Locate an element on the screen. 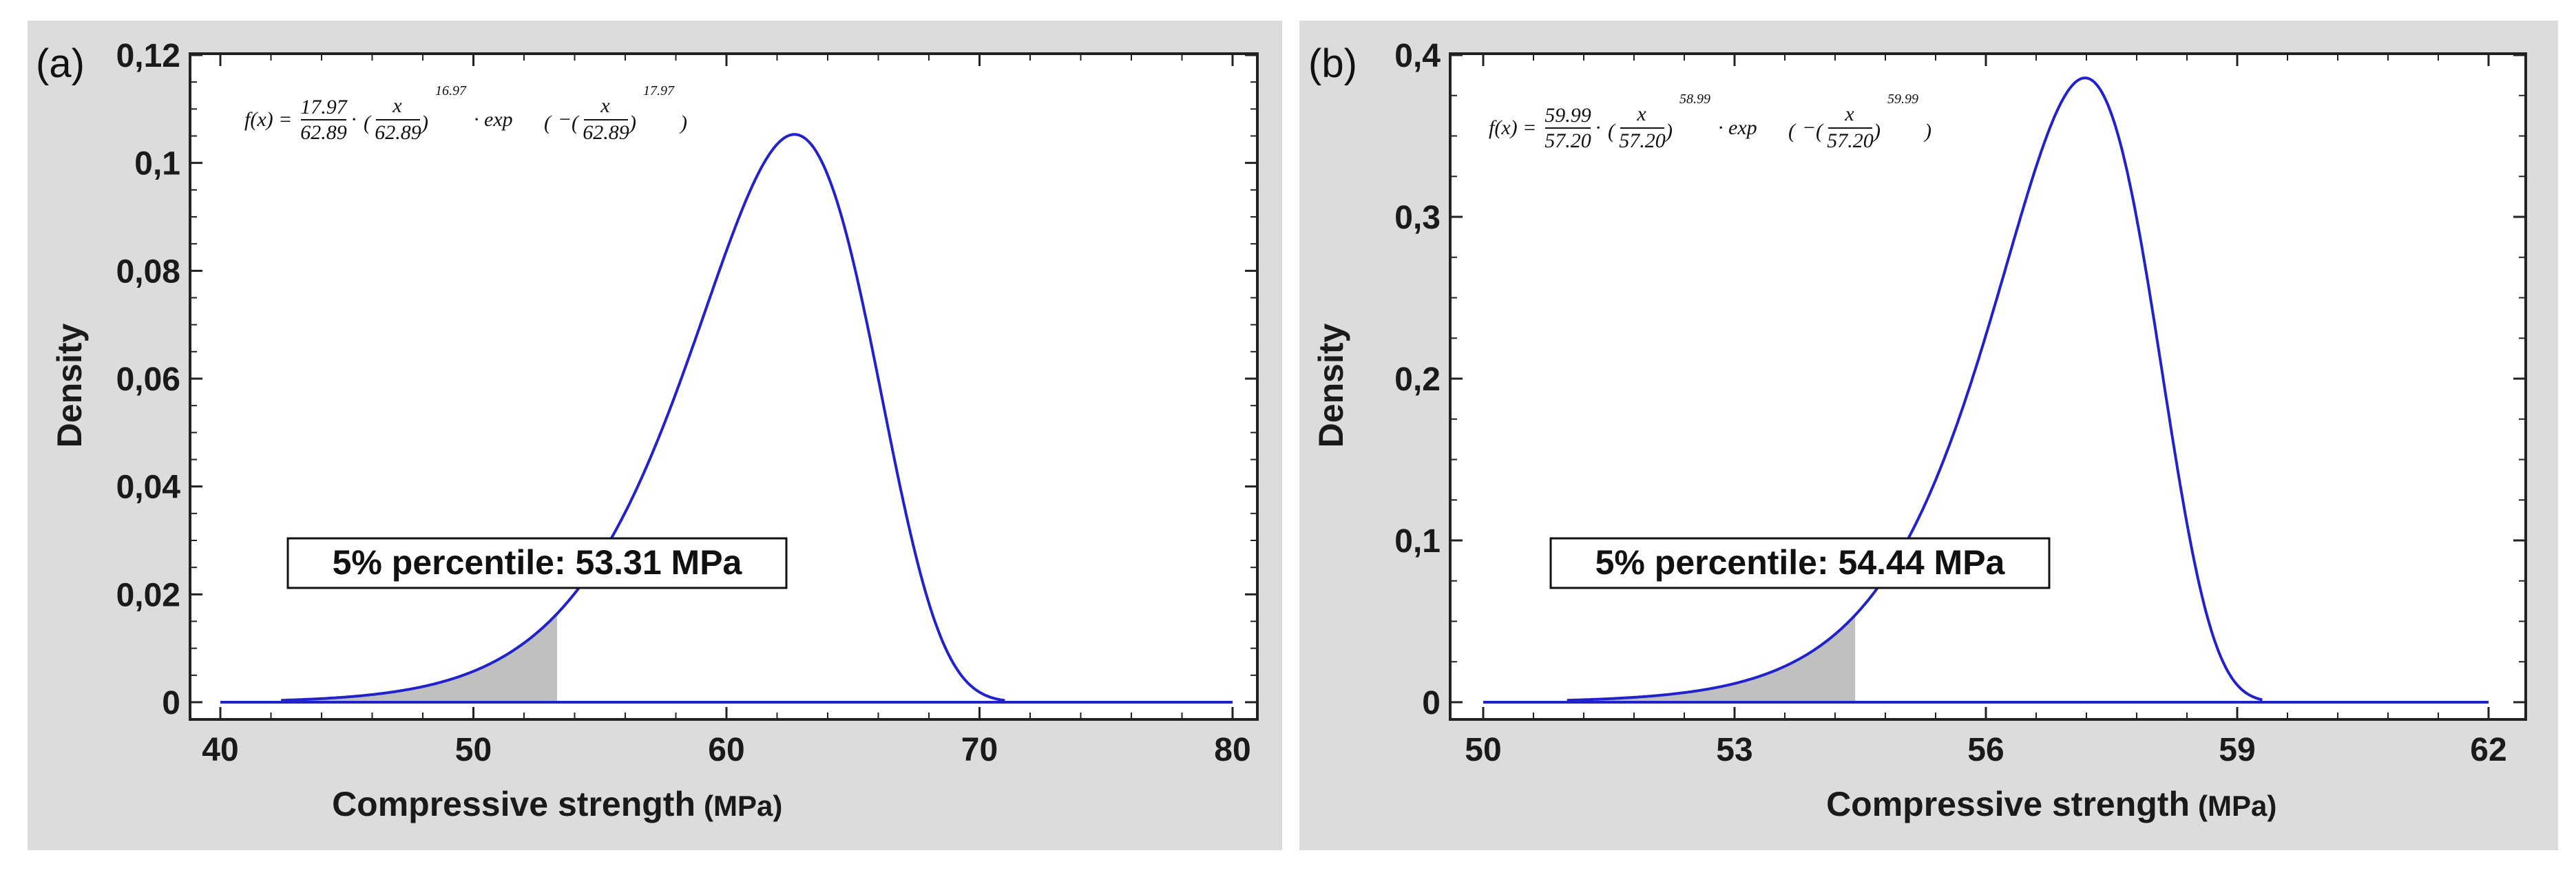 The height and width of the screenshot is (875, 2576). y-tick-label: 0,3 is located at coordinates (1417, 218).